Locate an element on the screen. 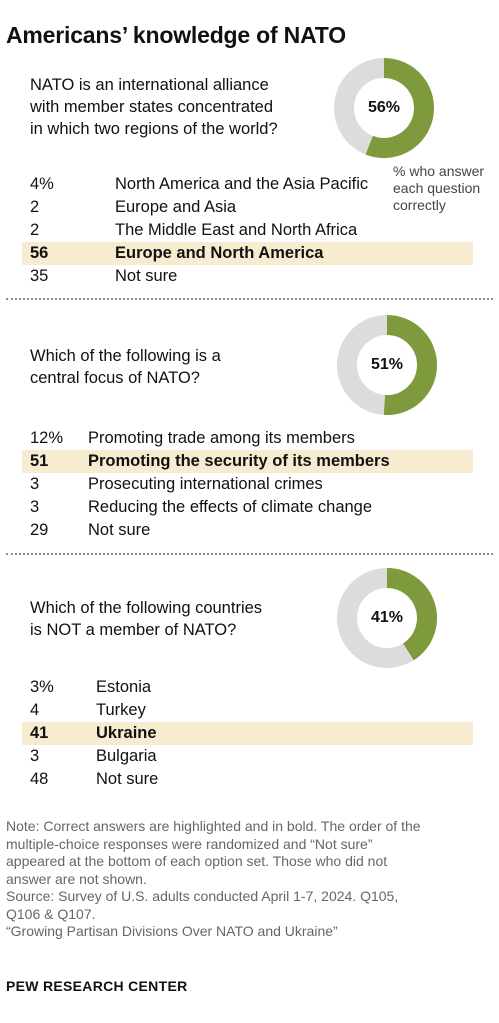  answer-row: 2 The Middle East and North Africa is located at coordinates (249, 230).